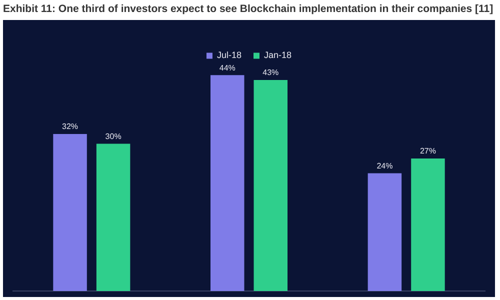 This screenshot has width=500, height=300. What do you see at coordinates (113, 137) in the screenshot?
I see `data-label: 30%` at bounding box center [113, 137].